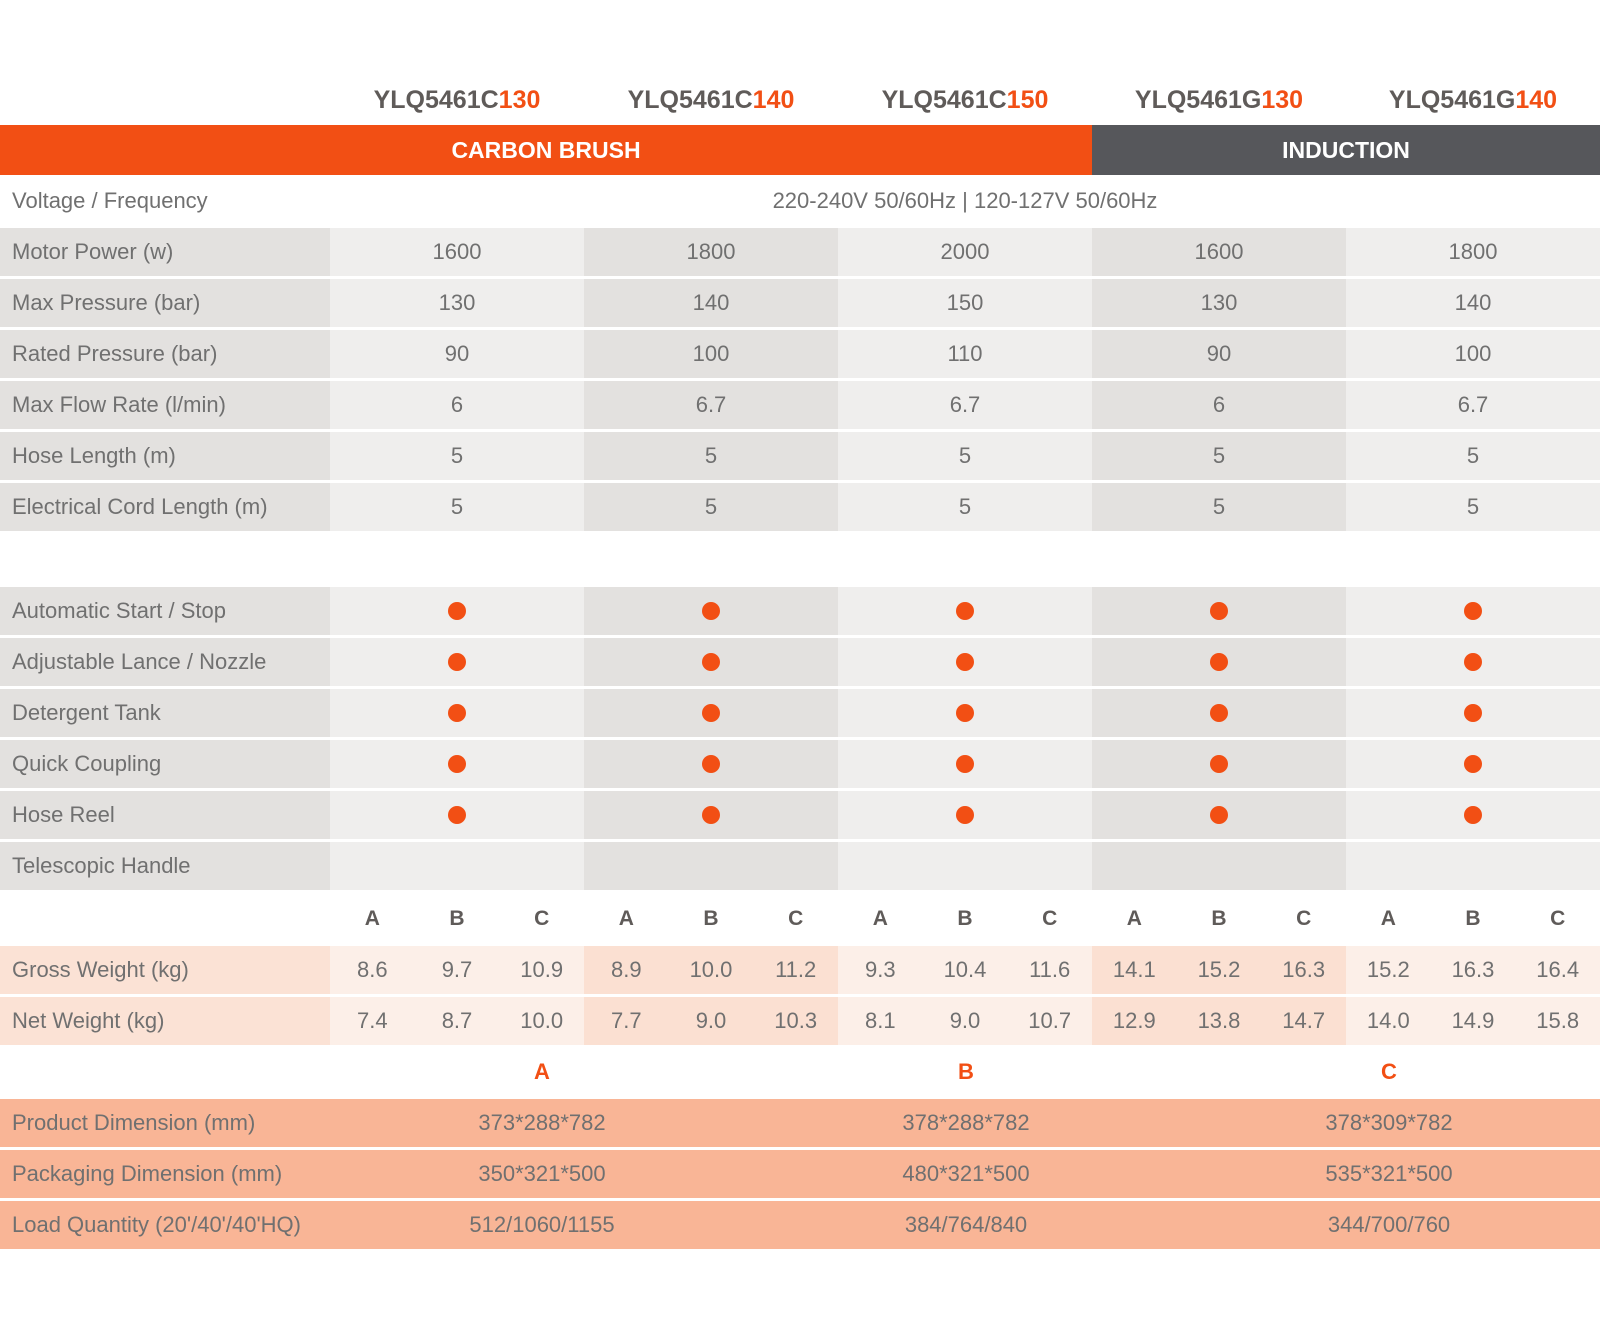 The image size is (1600, 1334). Describe the element at coordinates (165, 1021) in the screenshot. I see `row-label: Net Weight (kg)` at that location.